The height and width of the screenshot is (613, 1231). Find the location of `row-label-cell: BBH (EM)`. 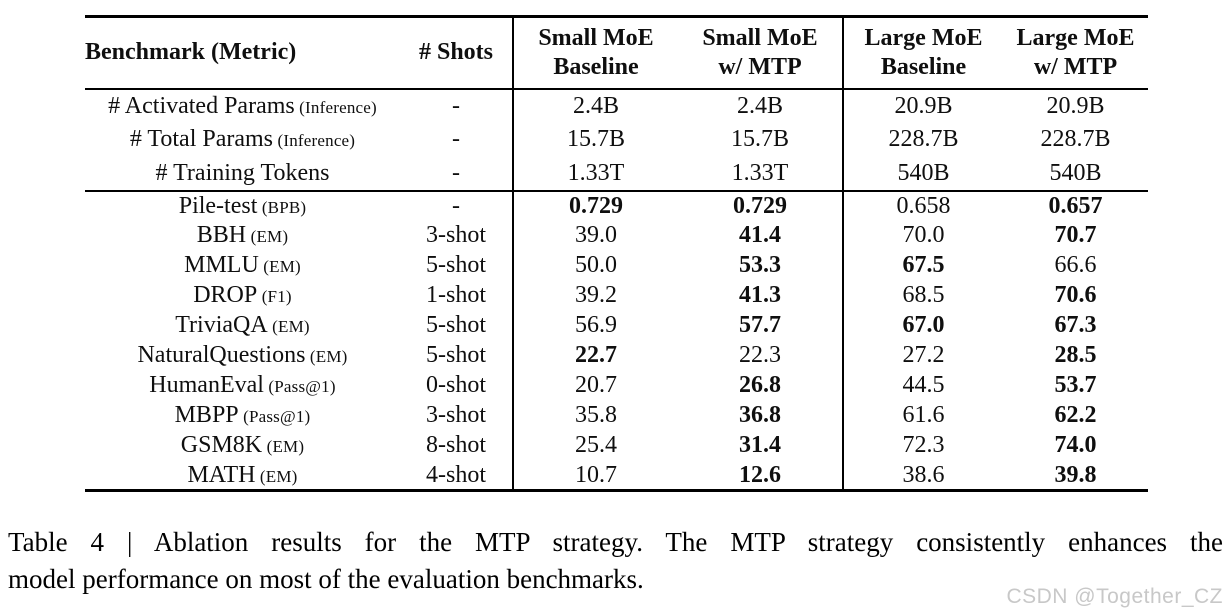

row-label-cell: BBH (EM) is located at coordinates (242, 236).